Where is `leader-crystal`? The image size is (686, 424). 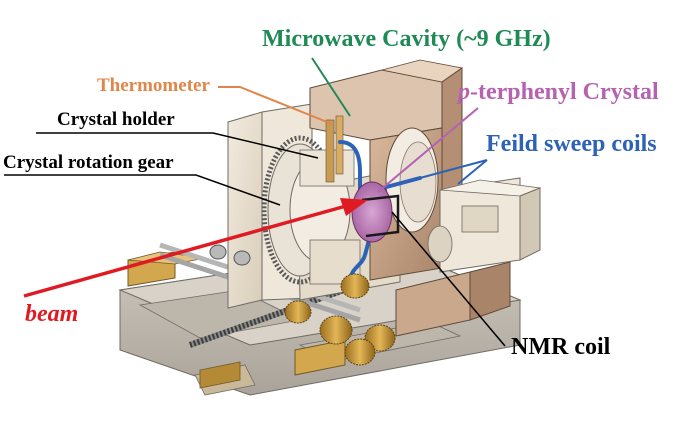 leader-crystal is located at coordinates (428, 150).